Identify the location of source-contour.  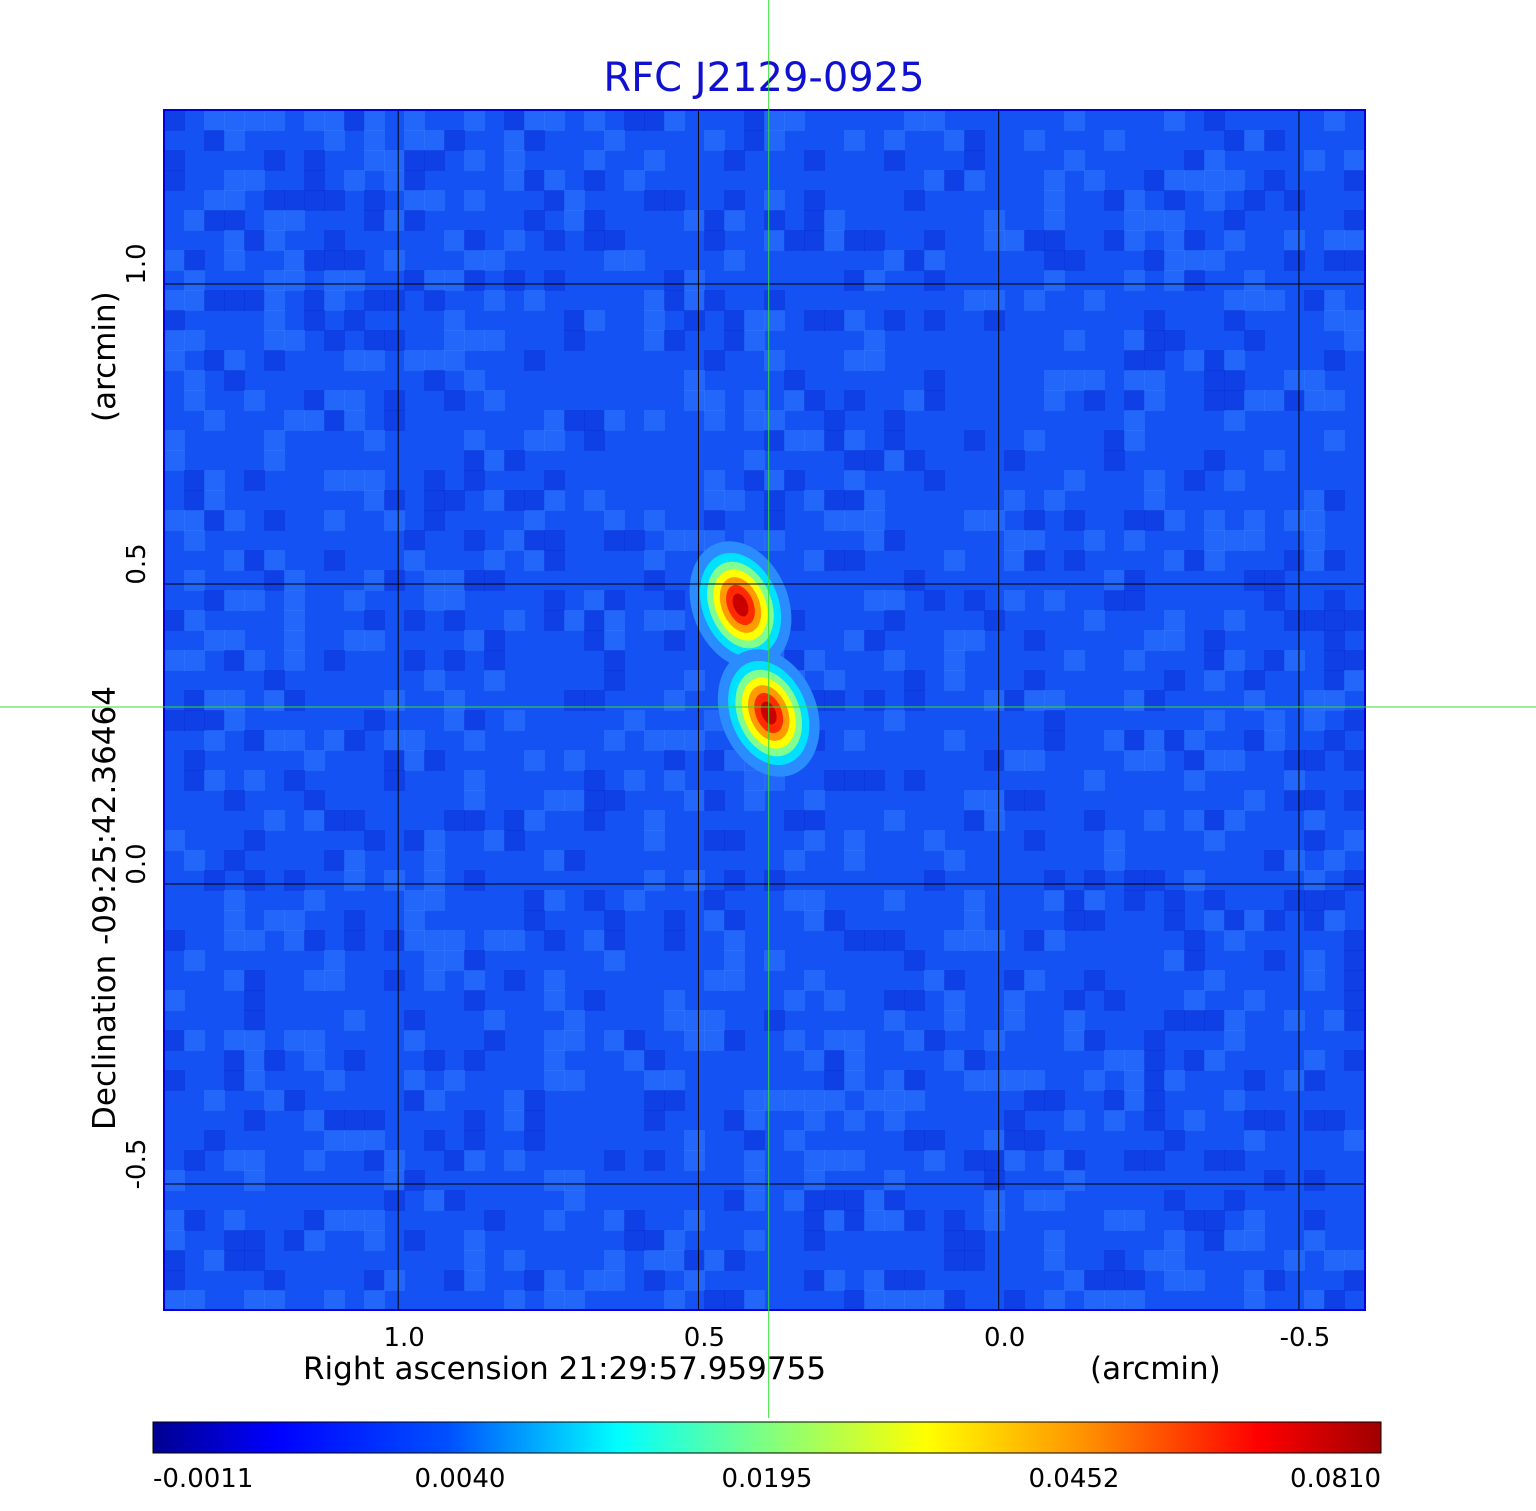
(740, 605).